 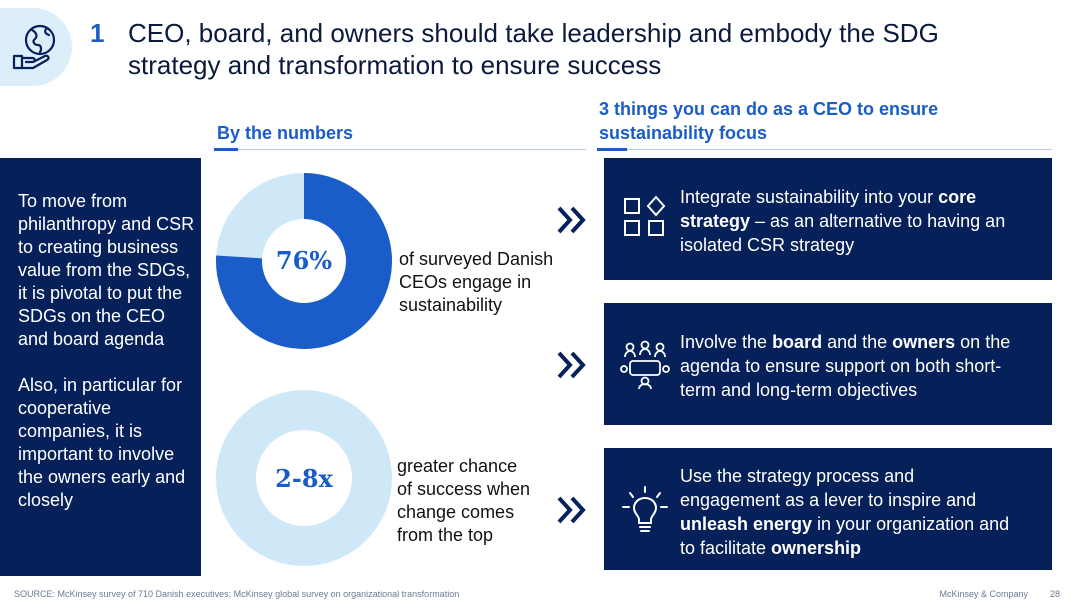 What do you see at coordinates (797, 476) in the screenshot?
I see `action-3-line-1: Use the strategy process and` at bounding box center [797, 476].